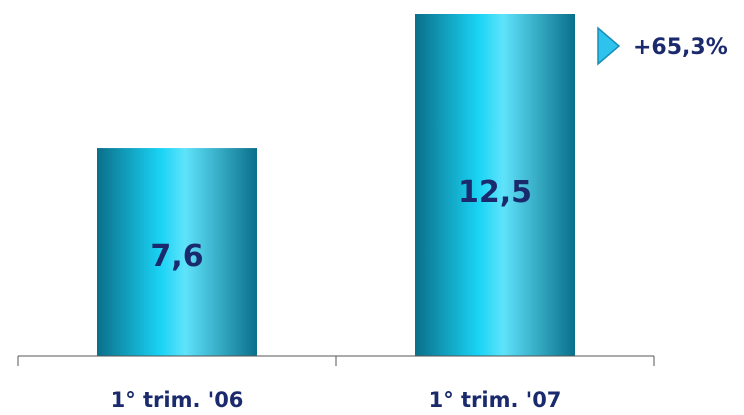 The width and height of the screenshot is (744, 415). Describe the element at coordinates (680, 47) in the screenshot. I see `growth-label: +65,3%` at that location.